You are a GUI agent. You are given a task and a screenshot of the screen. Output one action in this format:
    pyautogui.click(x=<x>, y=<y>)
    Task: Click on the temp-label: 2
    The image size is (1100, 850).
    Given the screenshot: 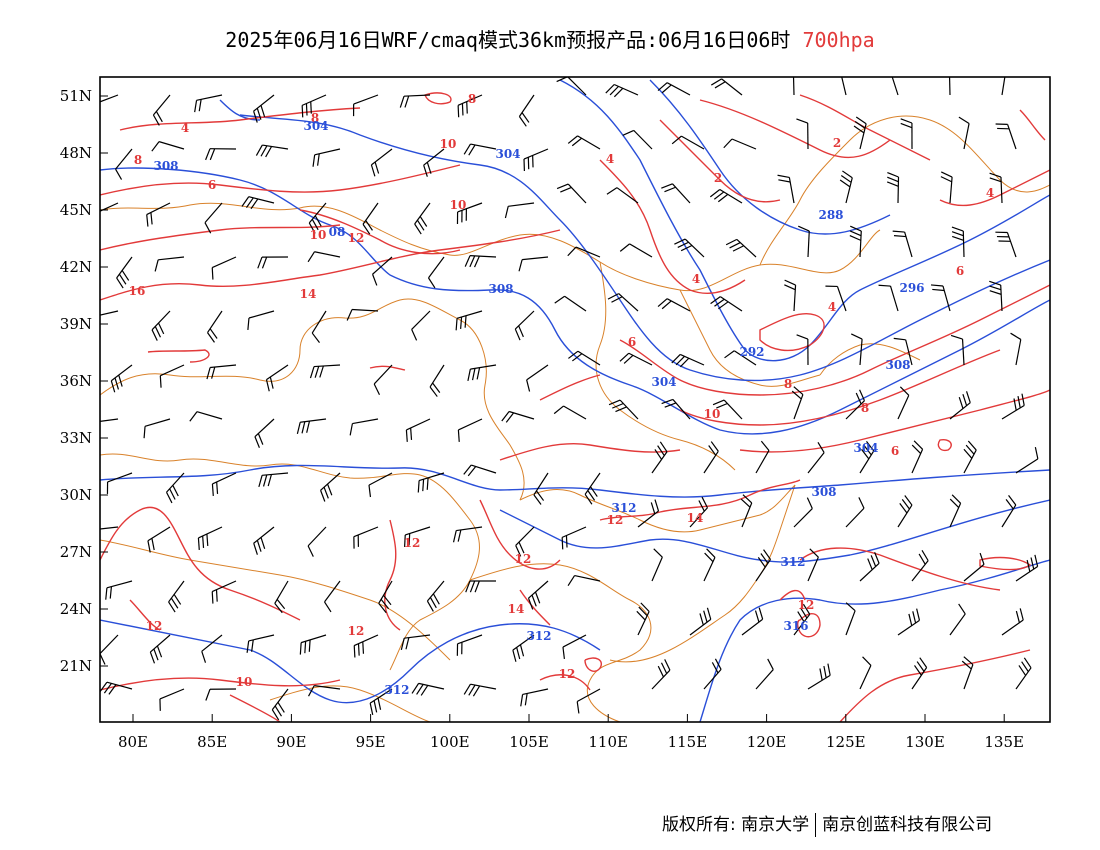 What is the action you would take?
    pyautogui.click(x=837, y=143)
    